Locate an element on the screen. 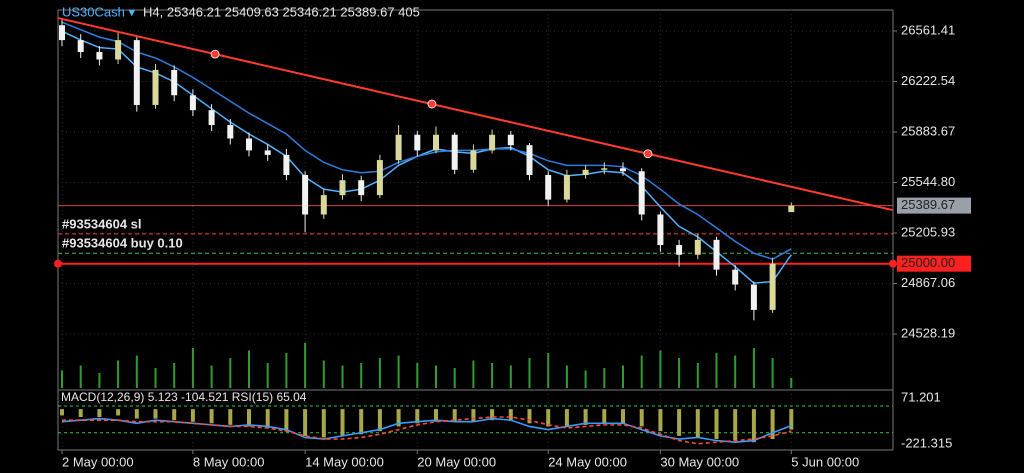  alert-box is located at coordinates (934, 263).